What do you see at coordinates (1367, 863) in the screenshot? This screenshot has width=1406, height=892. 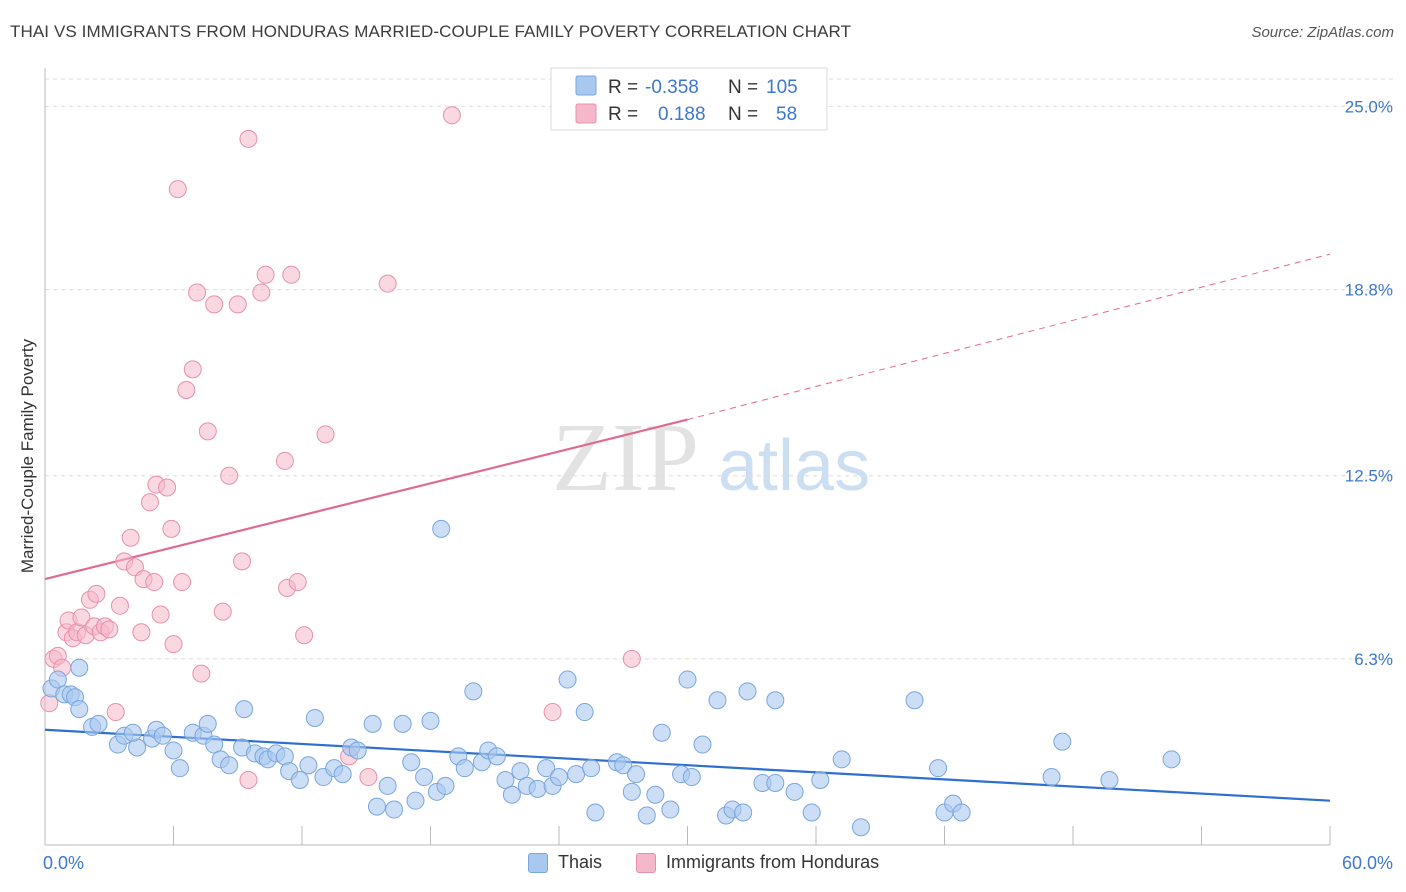 I see `x-tick-label: 60.0%` at bounding box center [1367, 863].